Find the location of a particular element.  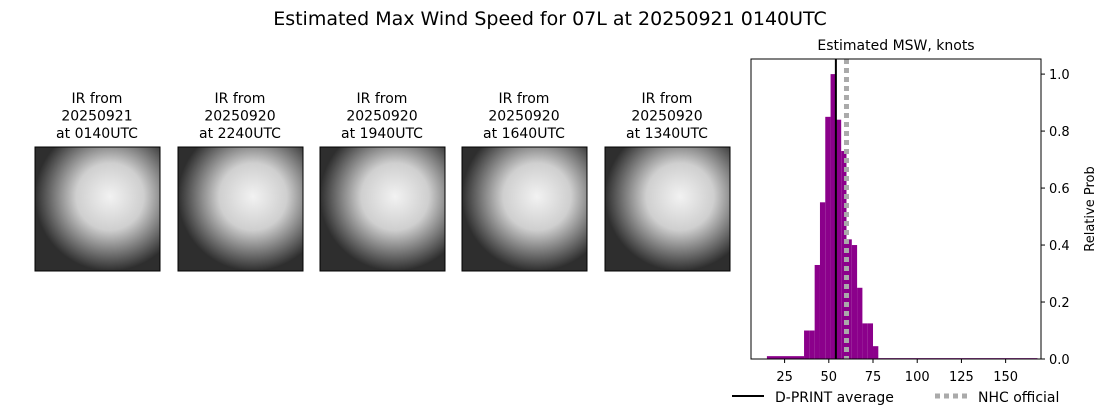

y-tick-label: 0.2 is located at coordinates (1059, 303).